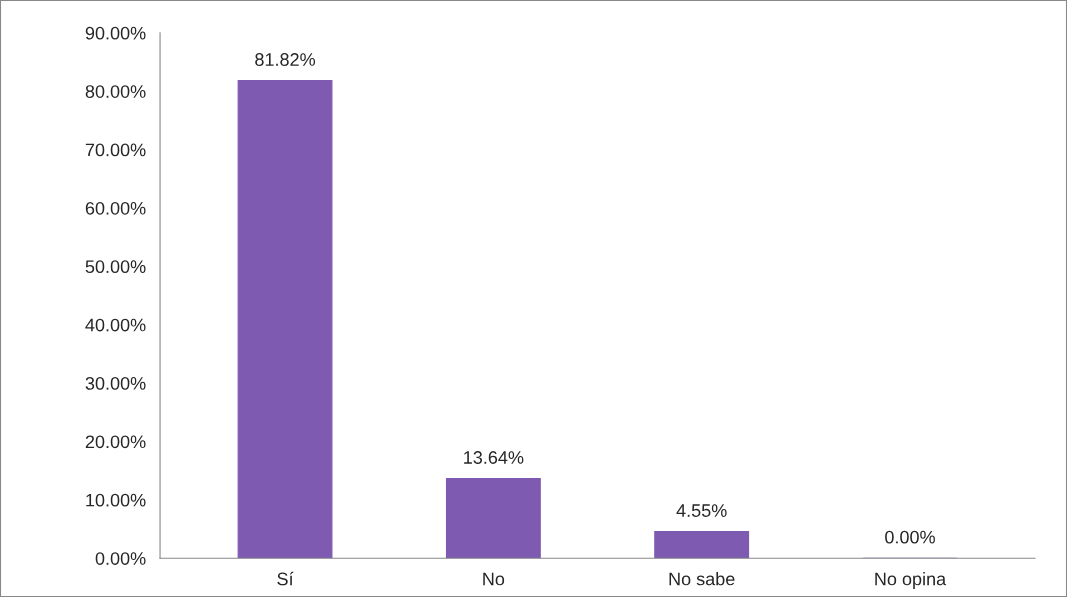 The height and width of the screenshot is (597, 1067). What do you see at coordinates (911, 580) in the screenshot?
I see `x-tick-label: No opina` at bounding box center [911, 580].